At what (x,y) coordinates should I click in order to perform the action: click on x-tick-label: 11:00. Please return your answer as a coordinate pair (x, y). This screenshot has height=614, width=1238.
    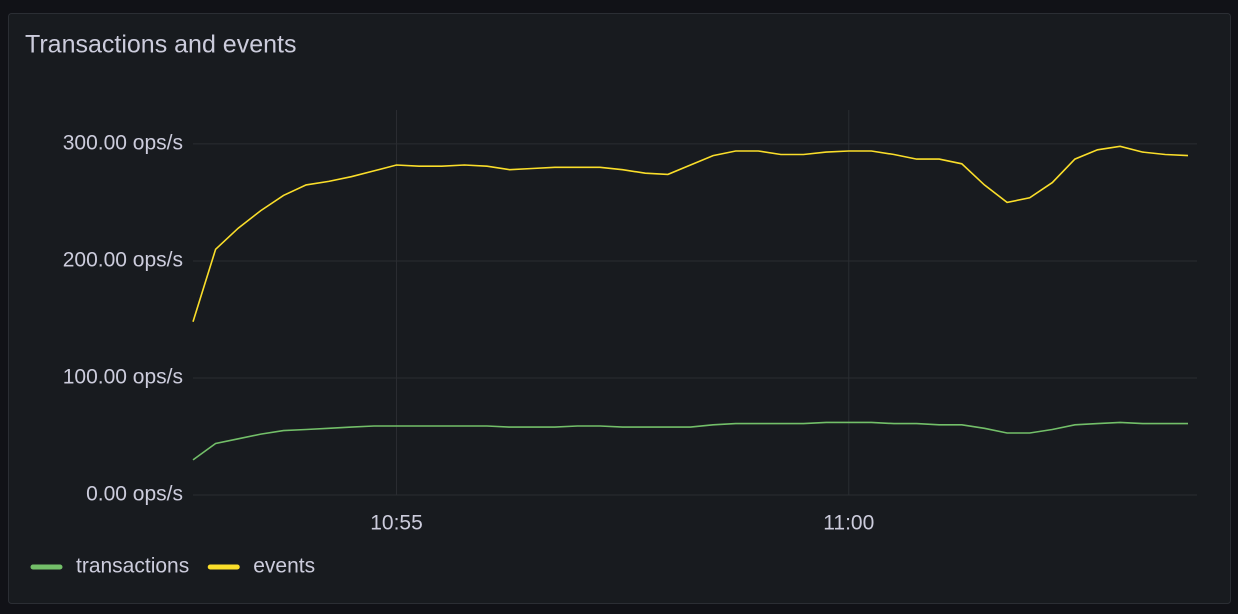
    Looking at the image, I should click on (848, 523).